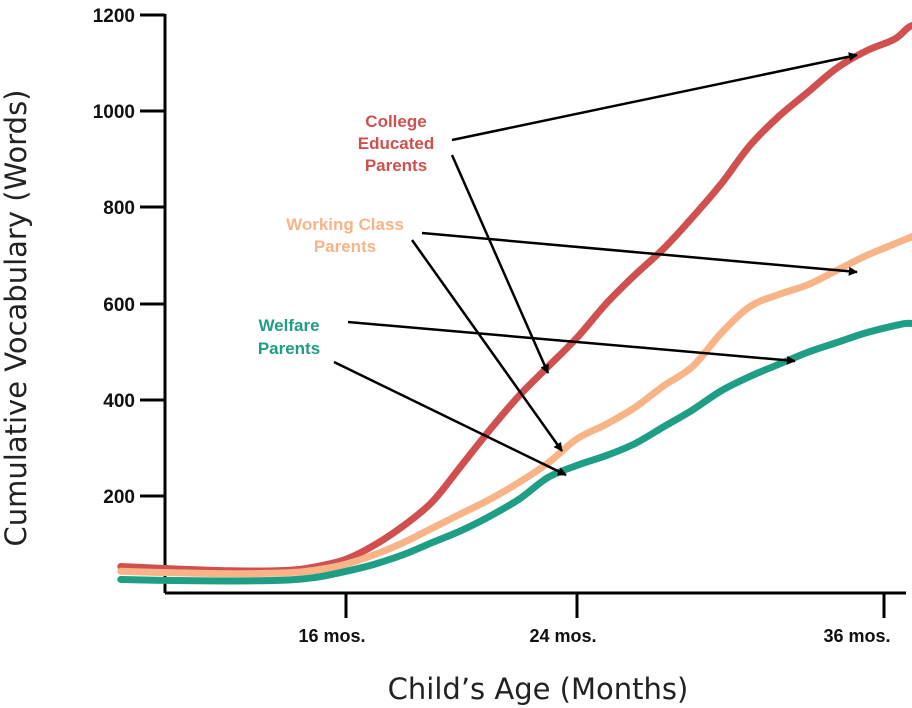  Describe the element at coordinates (331, 636) in the screenshot. I see `x-tick-label-16: 16 mos.` at that location.